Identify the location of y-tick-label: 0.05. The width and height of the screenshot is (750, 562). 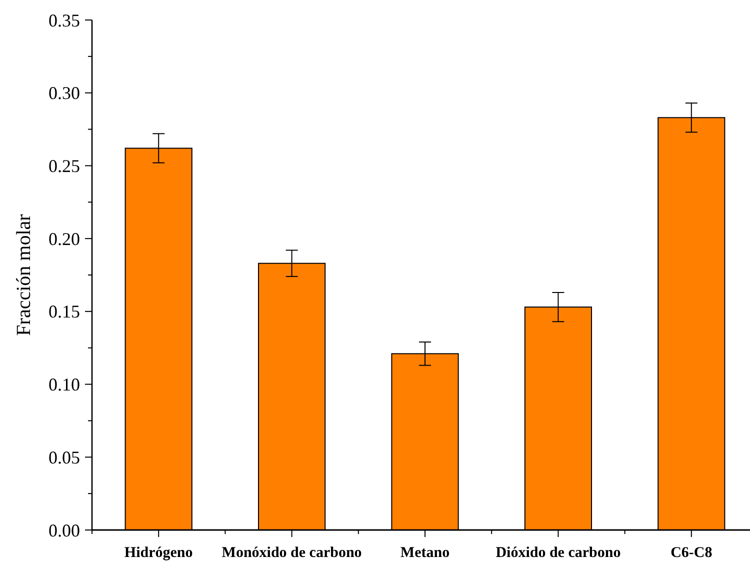
(64, 457).